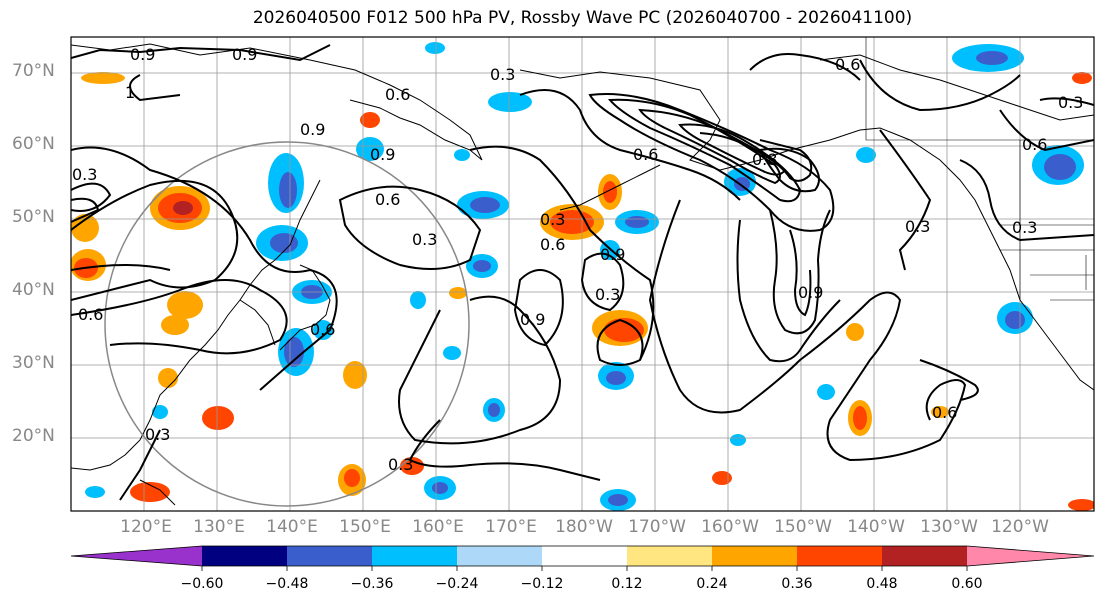  I want to click on lon-label: 140°W, so click(876, 527).